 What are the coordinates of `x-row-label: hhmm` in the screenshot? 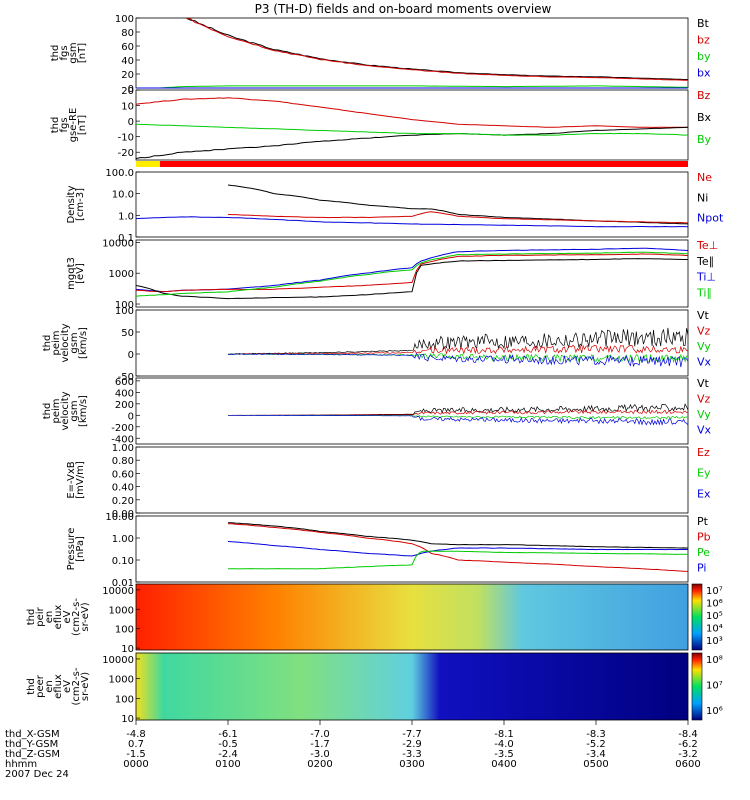 It's located at (21, 764).